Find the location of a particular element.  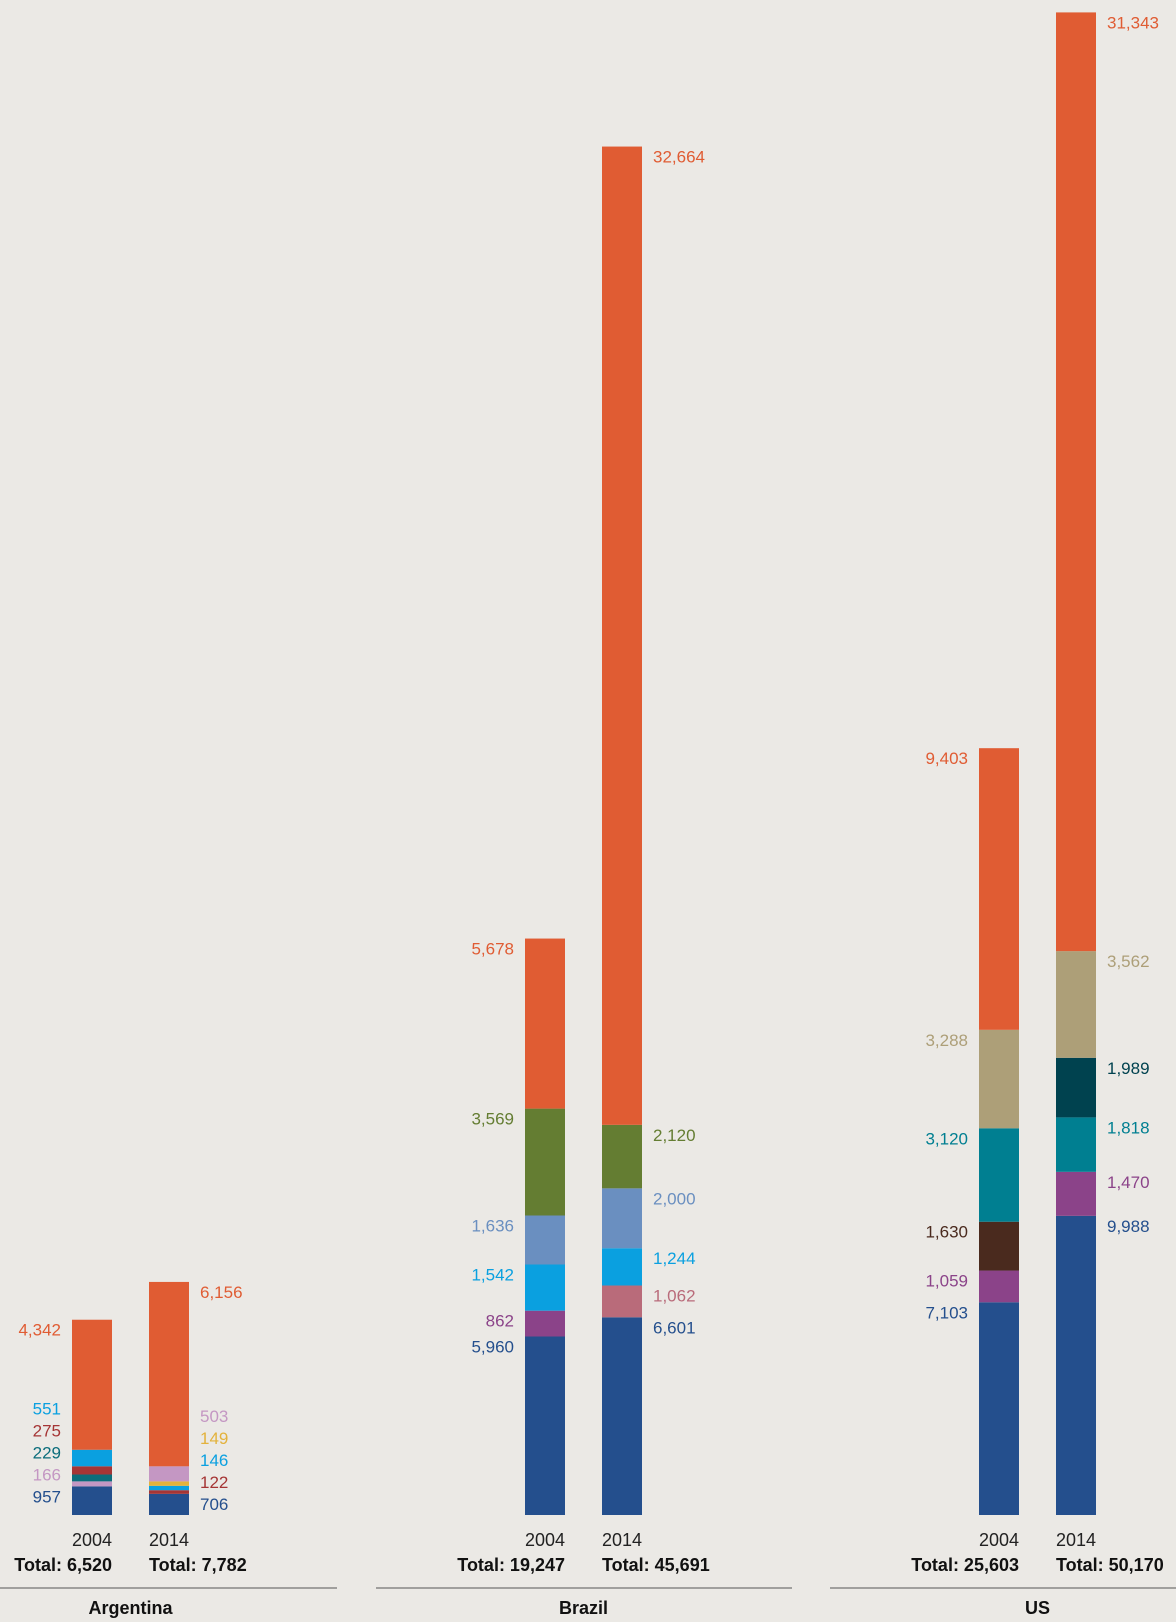

brazil-2014-value-label-5: 32,664 is located at coordinates (679, 157).